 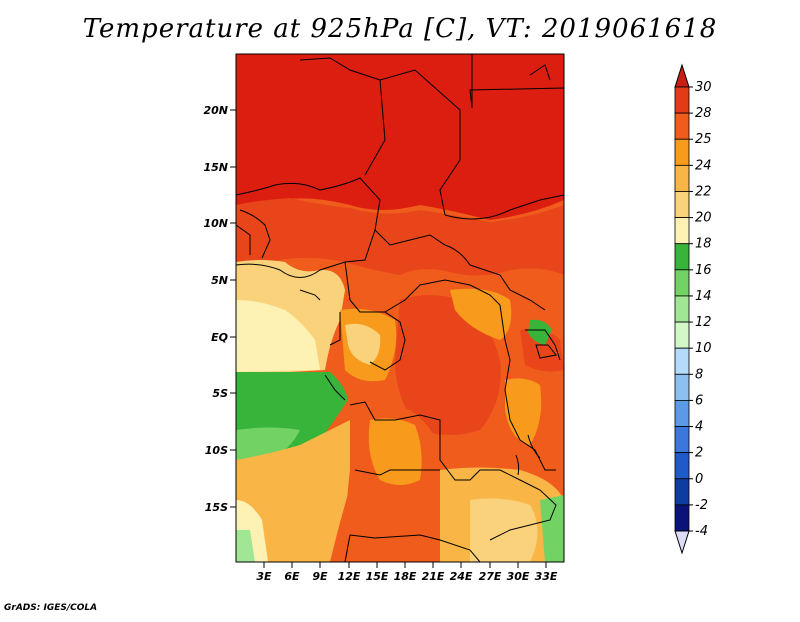 What do you see at coordinates (518, 576) in the screenshot?
I see `lon-label: 30E` at bounding box center [518, 576].